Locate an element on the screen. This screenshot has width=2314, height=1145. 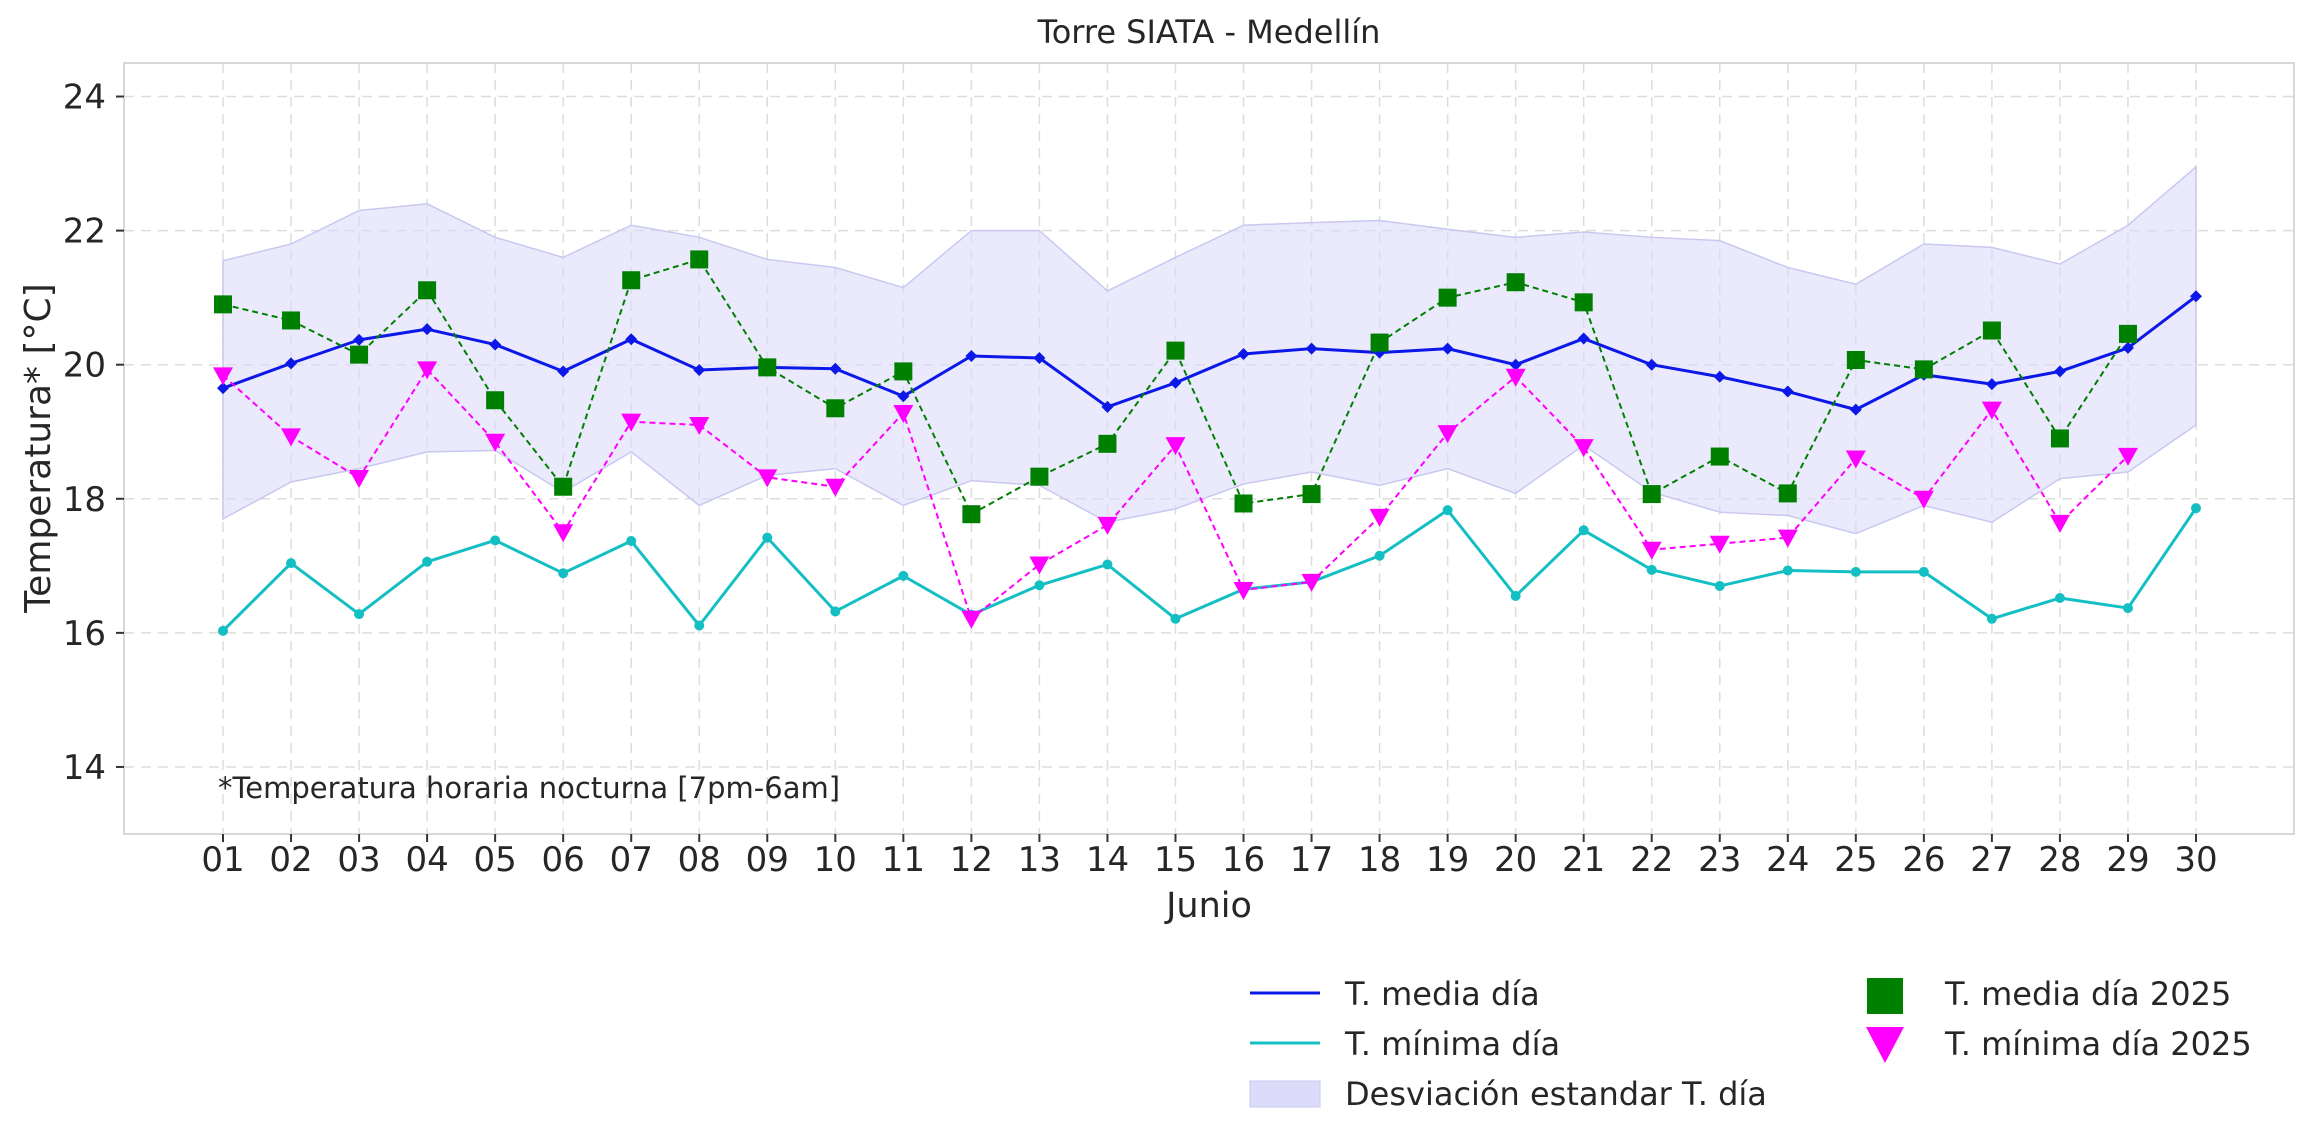
legend-label-t-minima-2025: T. mínima día 2025 is located at coordinates (2098, 1044).